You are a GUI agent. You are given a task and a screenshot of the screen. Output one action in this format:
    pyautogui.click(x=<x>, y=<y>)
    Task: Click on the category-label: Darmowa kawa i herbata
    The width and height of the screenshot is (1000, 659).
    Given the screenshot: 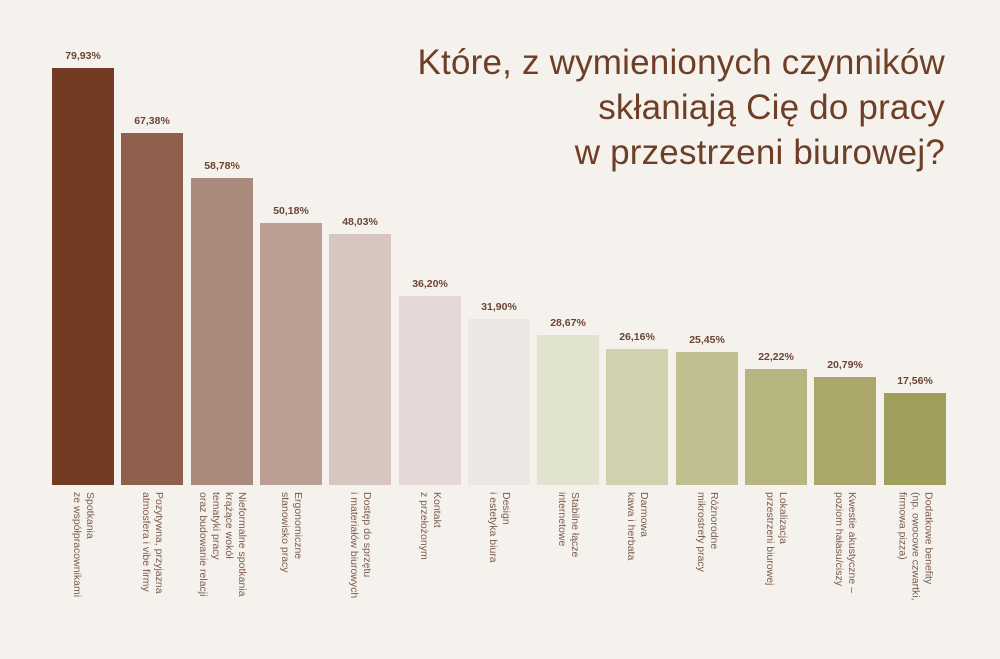 What is the action you would take?
    pyautogui.click(x=637, y=526)
    